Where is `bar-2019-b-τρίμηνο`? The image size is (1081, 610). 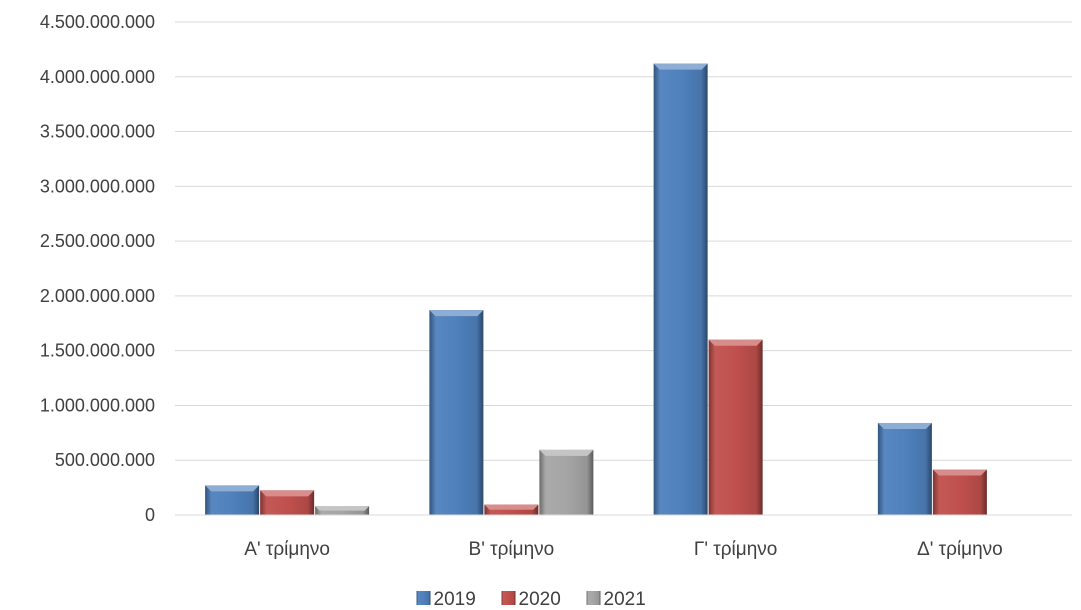 bar-2019-b-τρίμηνο is located at coordinates (456, 412).